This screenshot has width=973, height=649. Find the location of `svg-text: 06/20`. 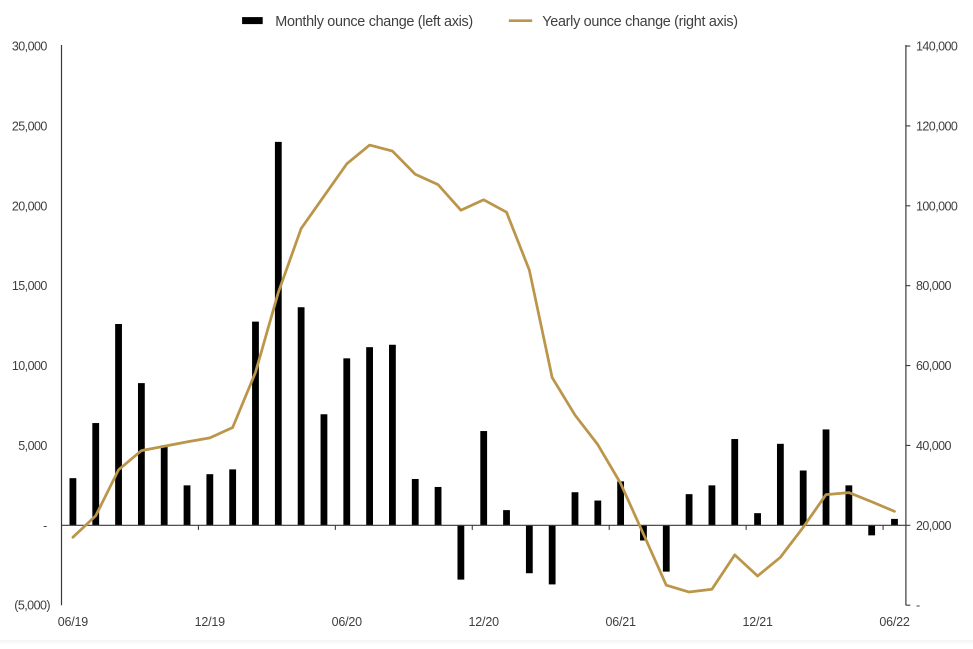

svg-text: 06/20 is located at coordinates (347, 622).